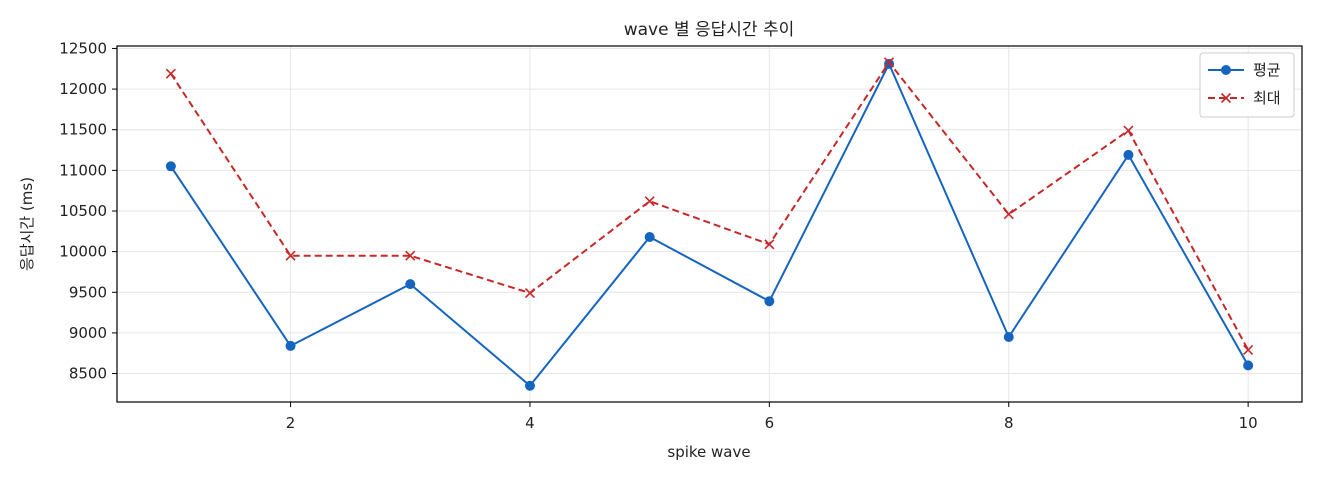 This screenshot has height=480, width=1320. I want to click on y-tick-label: 10000, so click(83, 252).